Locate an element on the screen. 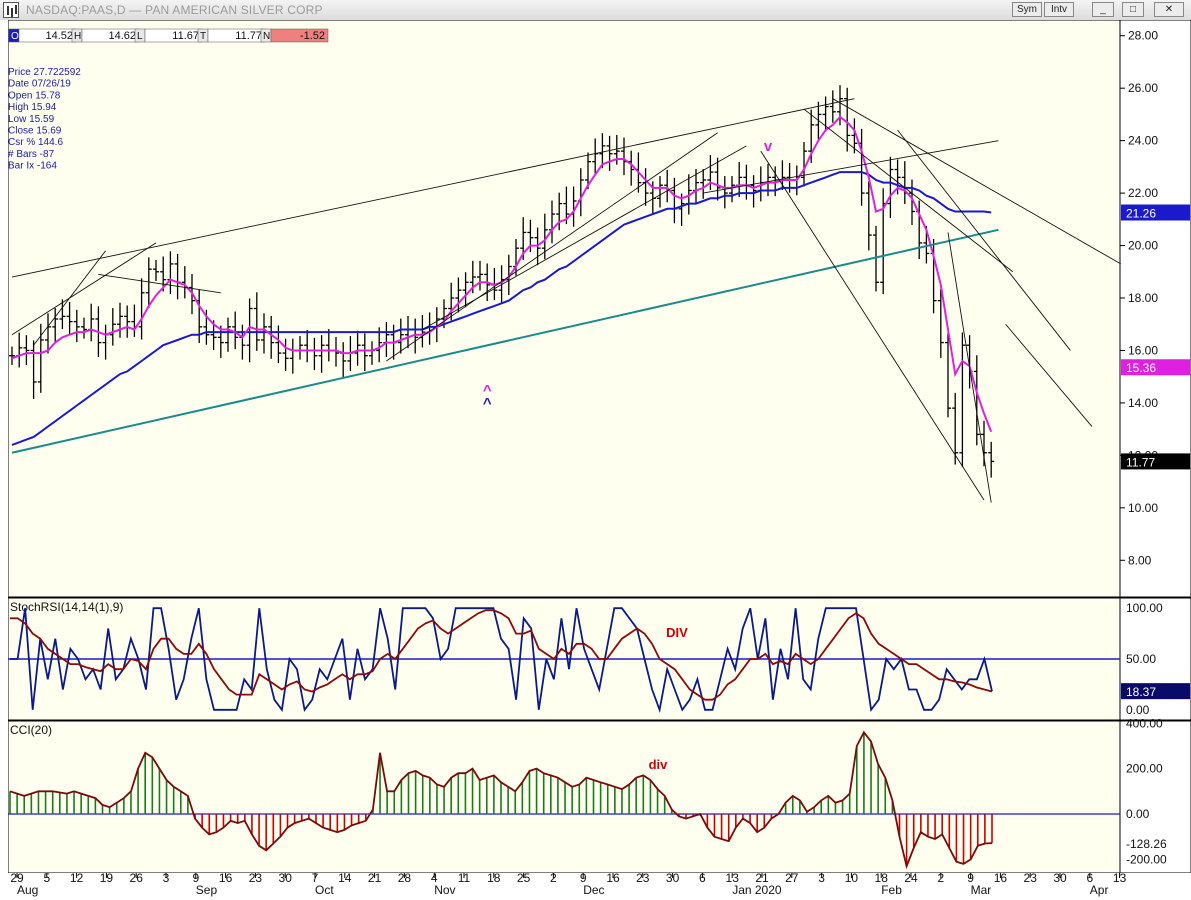 This screenshot has width=1191, height=900. month-label: Mar is located at coordinates (981, 890).